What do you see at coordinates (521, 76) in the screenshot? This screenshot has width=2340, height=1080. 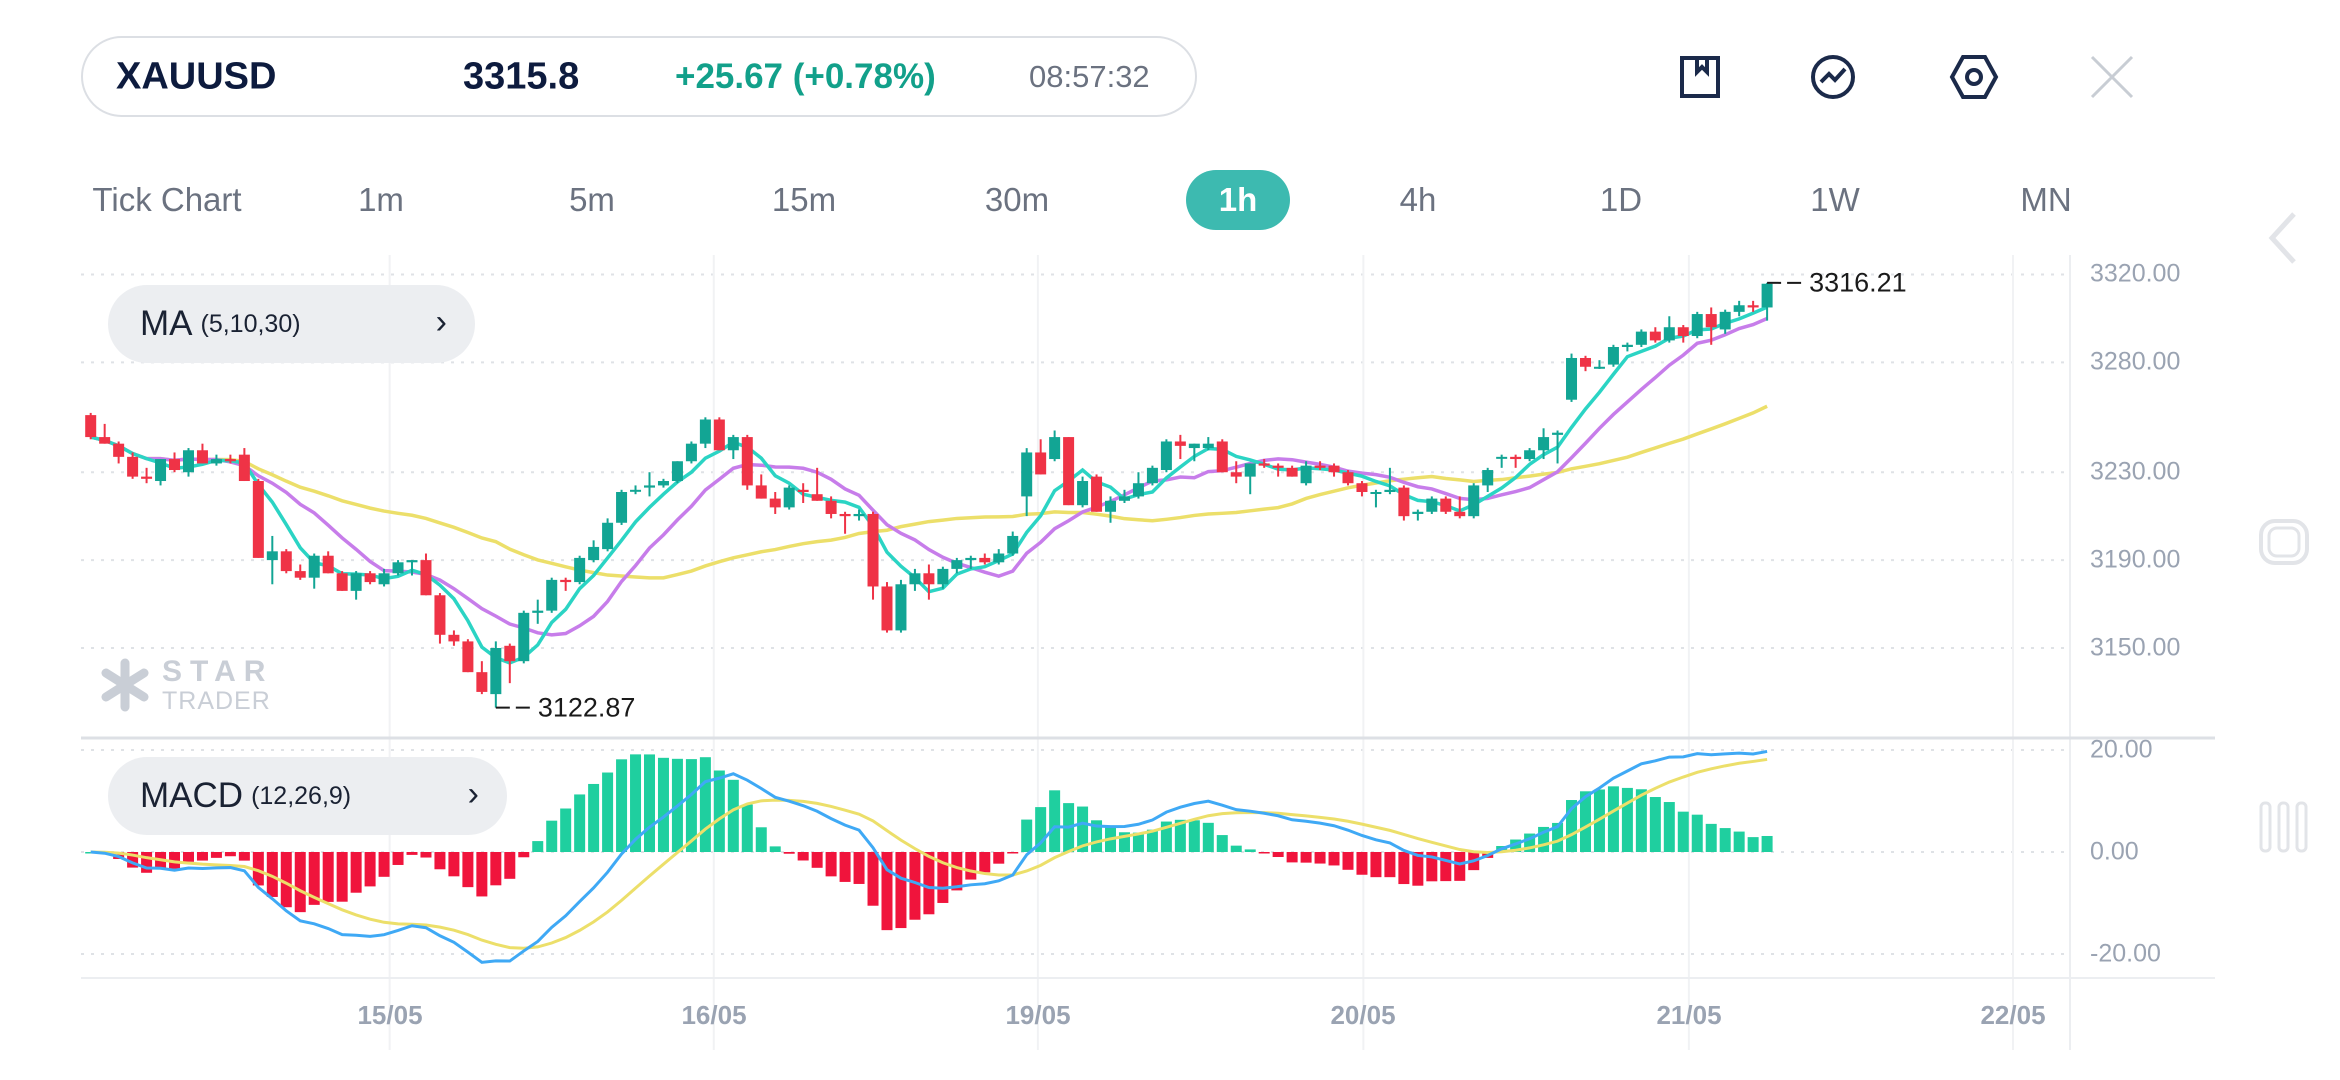 I see `current-price: 3315.8` at bounding box center [521, 76].